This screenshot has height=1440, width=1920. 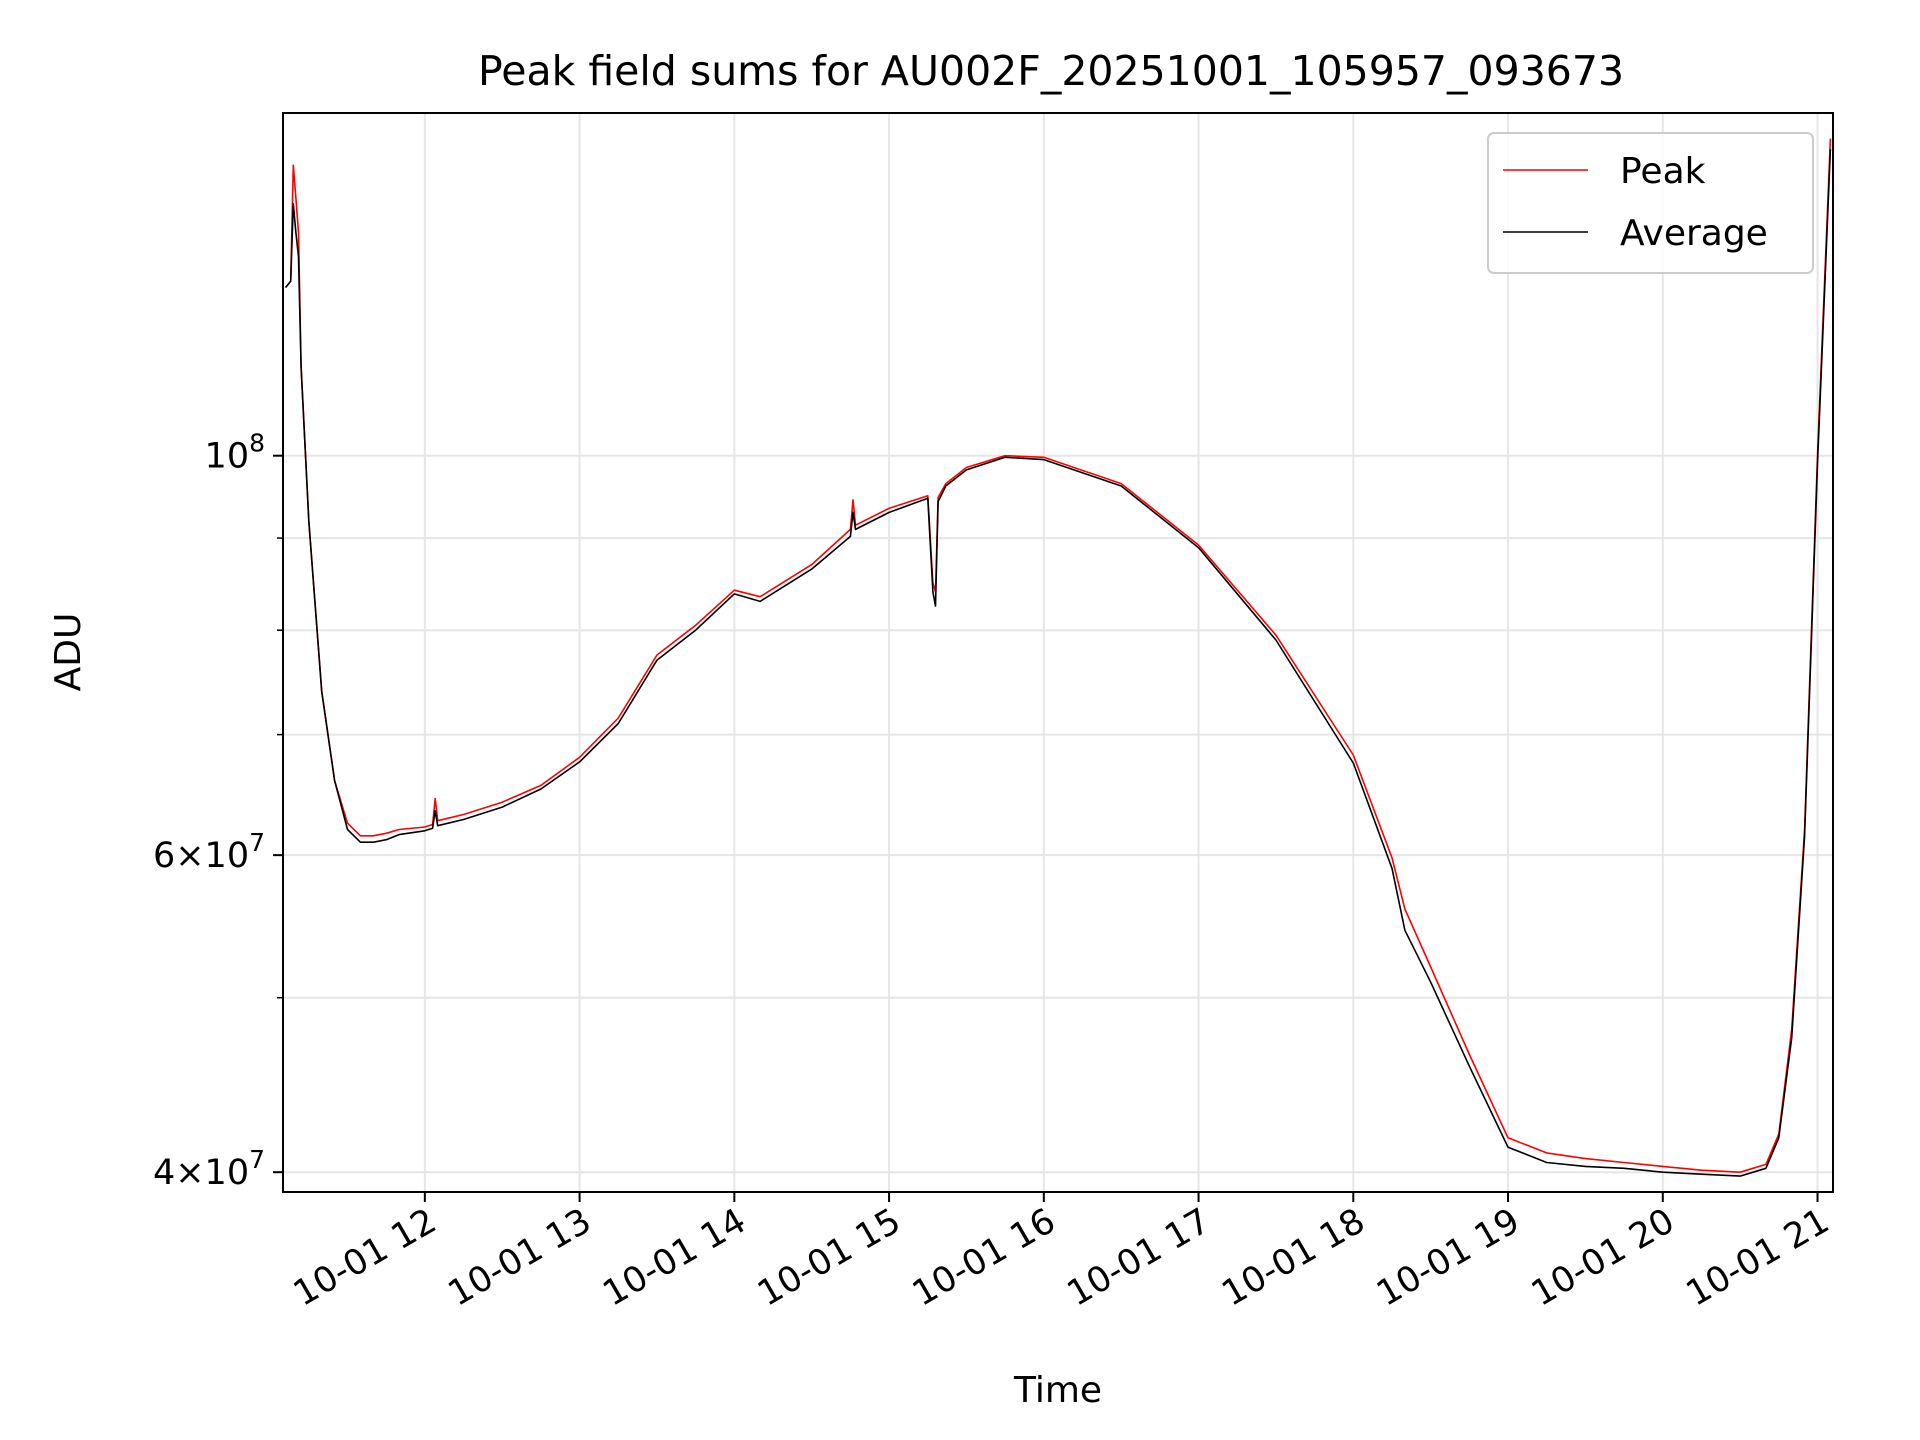 I want to click on y-tick-label: 4×107, so click(x=209, y=1169).